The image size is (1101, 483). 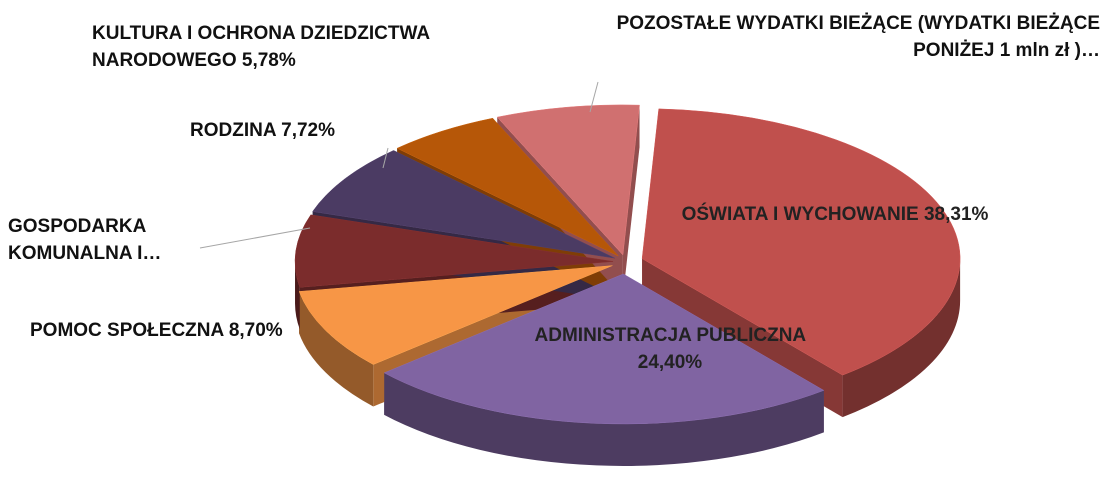 I want to click on category-label: KULTURA I OCHRONA DZIEDZICTWA NARODOWEGO, so click(x=261, y=47).